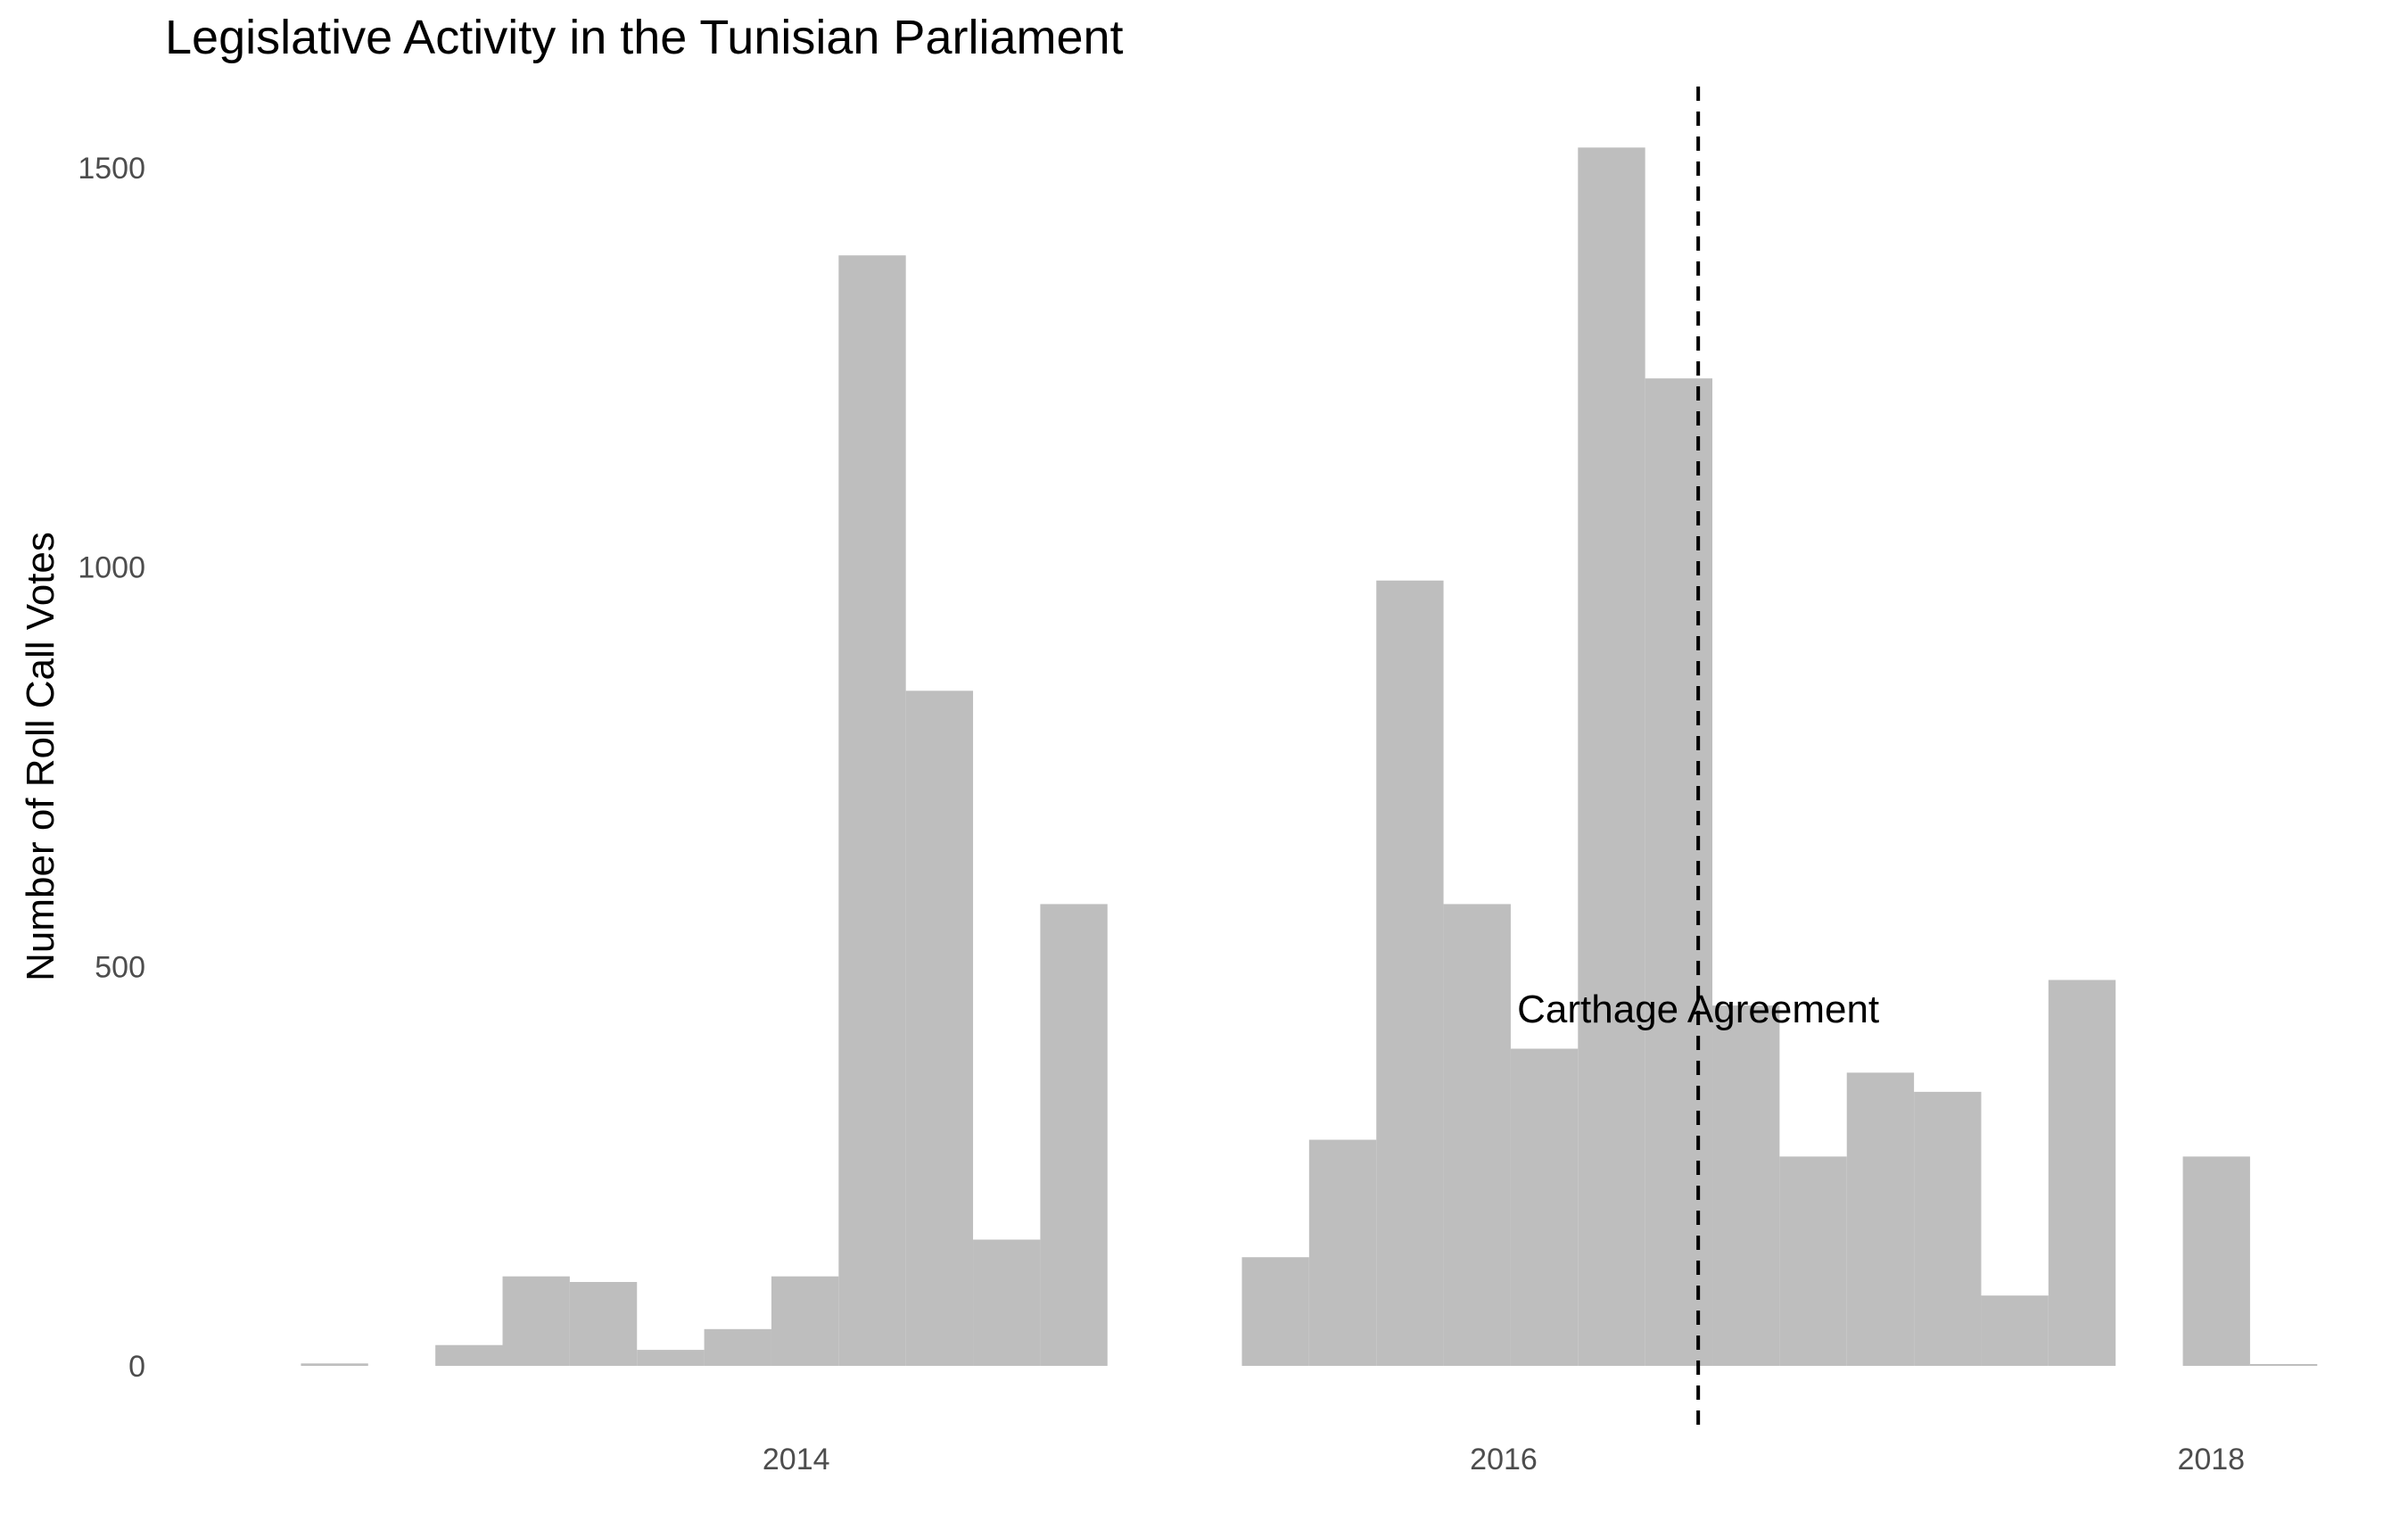  I want to click on x-tick-label: 2016, so click(1504, 1459).